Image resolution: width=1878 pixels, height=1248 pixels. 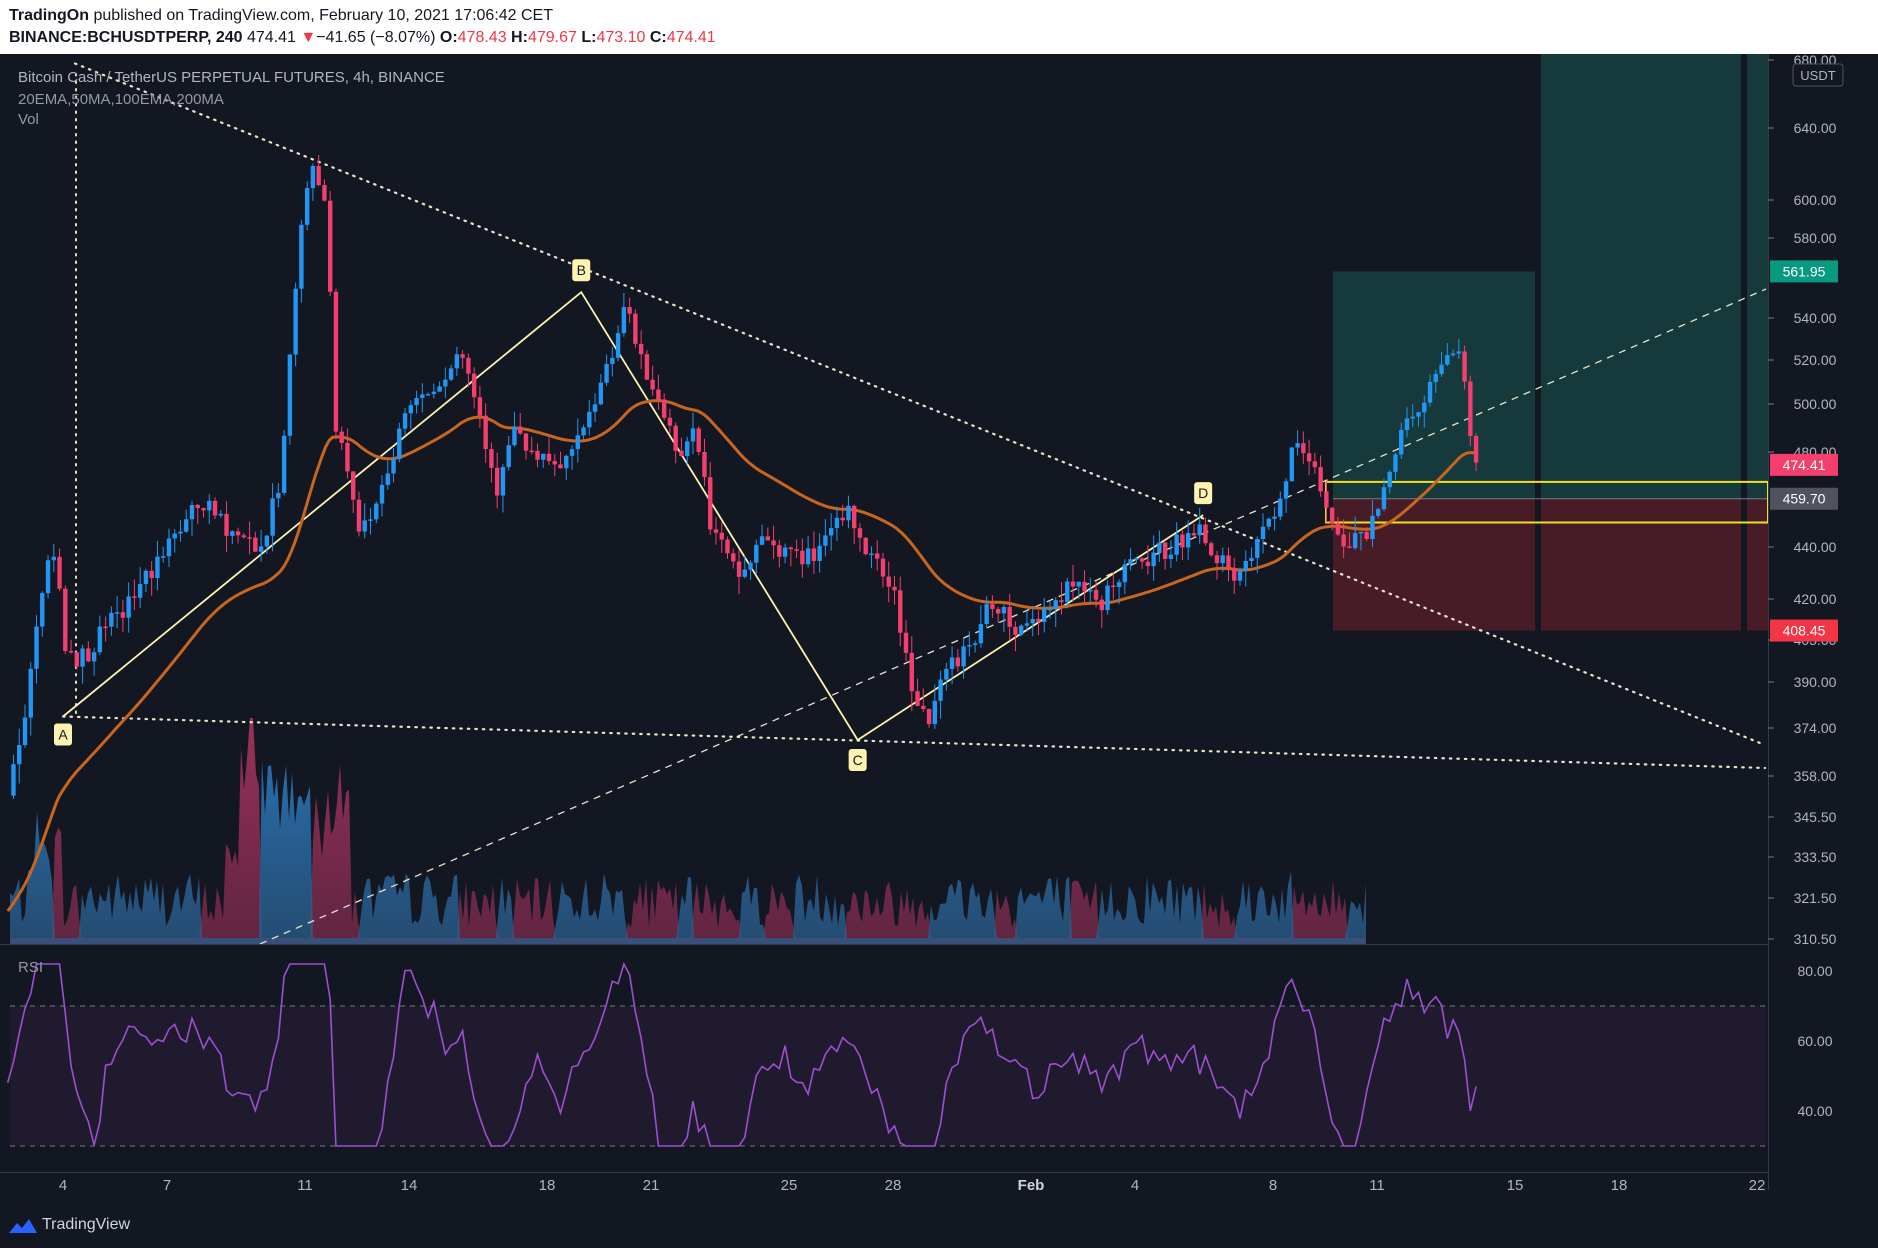 I want to click on time-tick-label: 14, so click(x=409, y=1185).